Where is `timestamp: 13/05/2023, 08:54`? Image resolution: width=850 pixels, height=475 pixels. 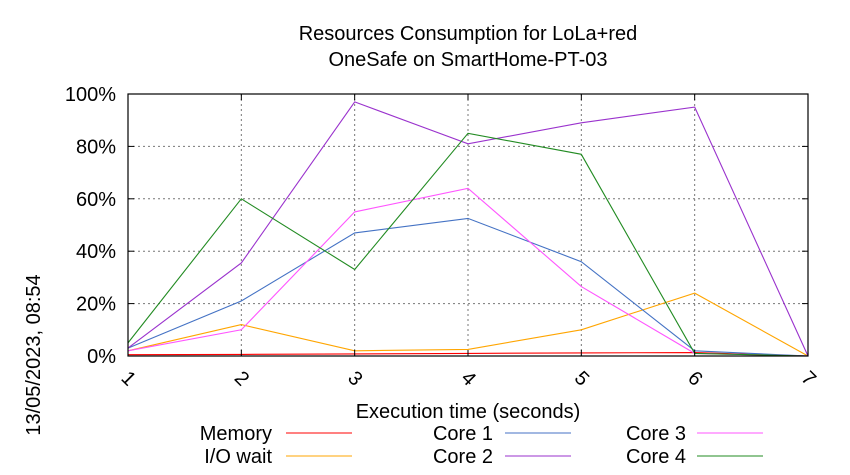
timestamp: 13/05/2023, 08:54 is located at coordinates (34, 354).